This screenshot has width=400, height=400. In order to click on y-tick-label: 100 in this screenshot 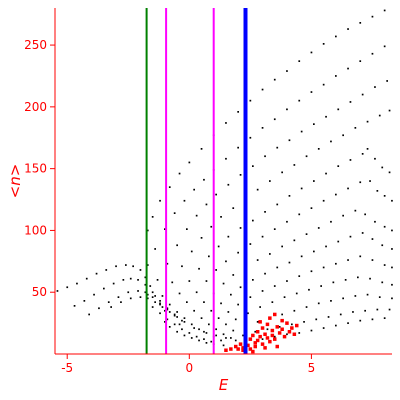, I will do `click(35, 230)`.